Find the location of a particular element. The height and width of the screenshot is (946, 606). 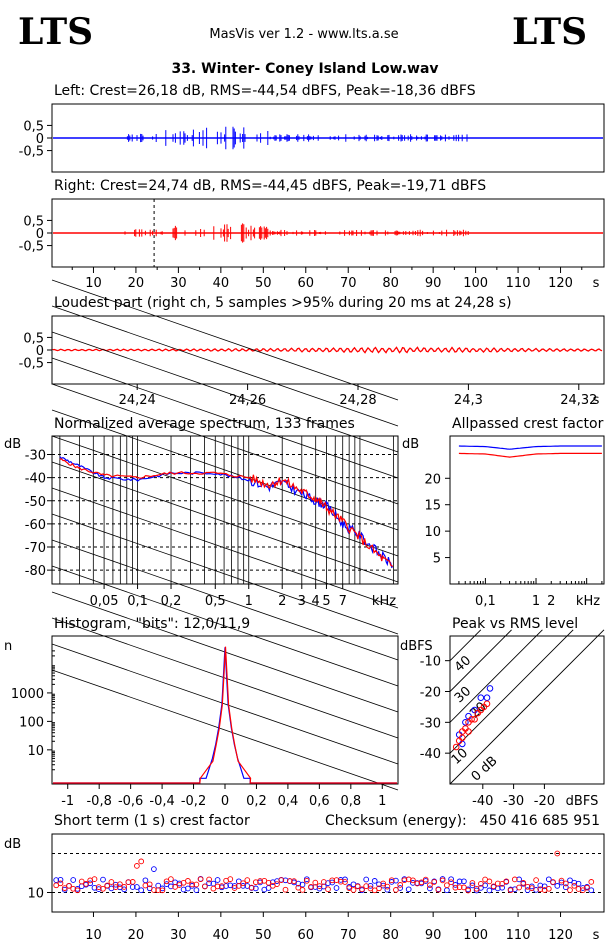

ytick-label: -50 is located at coordinates (35, 502).